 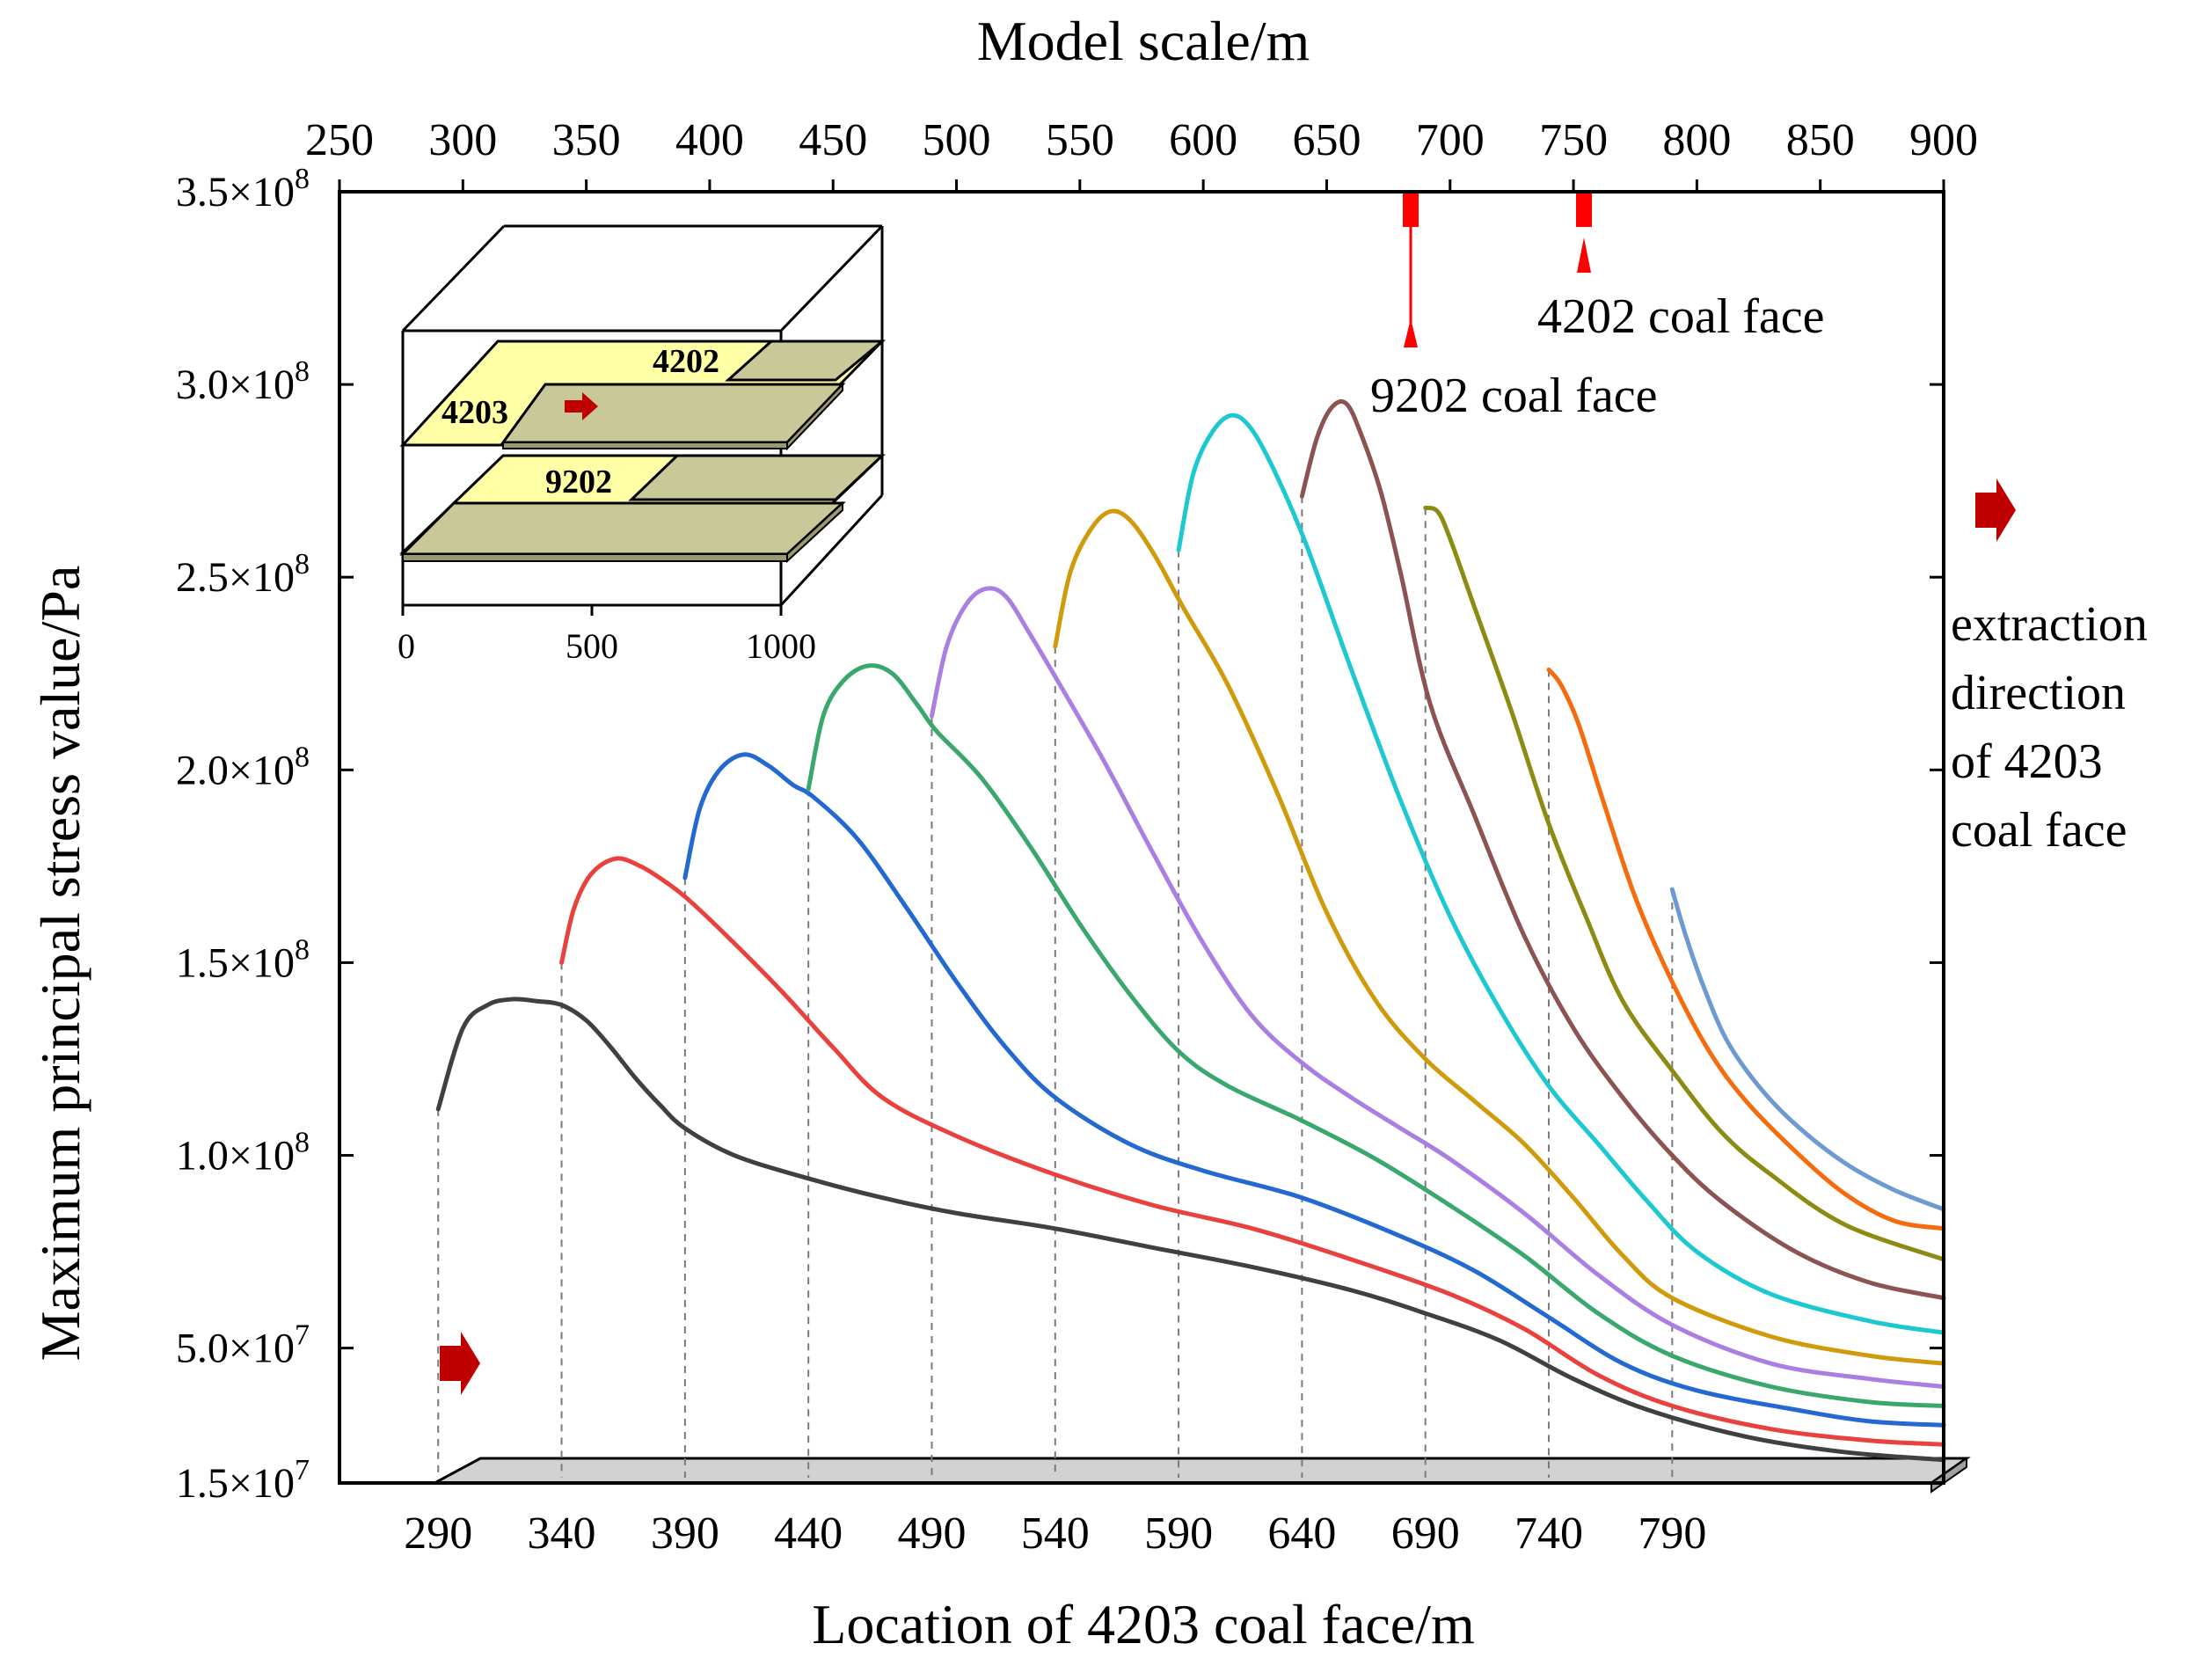 What do you see at coordinates (2039, 693) in the screenshot?
I see `extraction-line-2: direction` at bounding box center [2039, 693].